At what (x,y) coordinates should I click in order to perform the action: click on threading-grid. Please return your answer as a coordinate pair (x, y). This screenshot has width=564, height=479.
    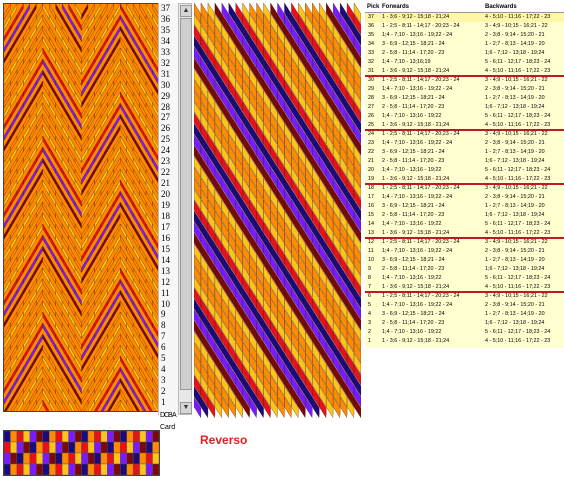
    Looking at the image, I should click on (81, 453).